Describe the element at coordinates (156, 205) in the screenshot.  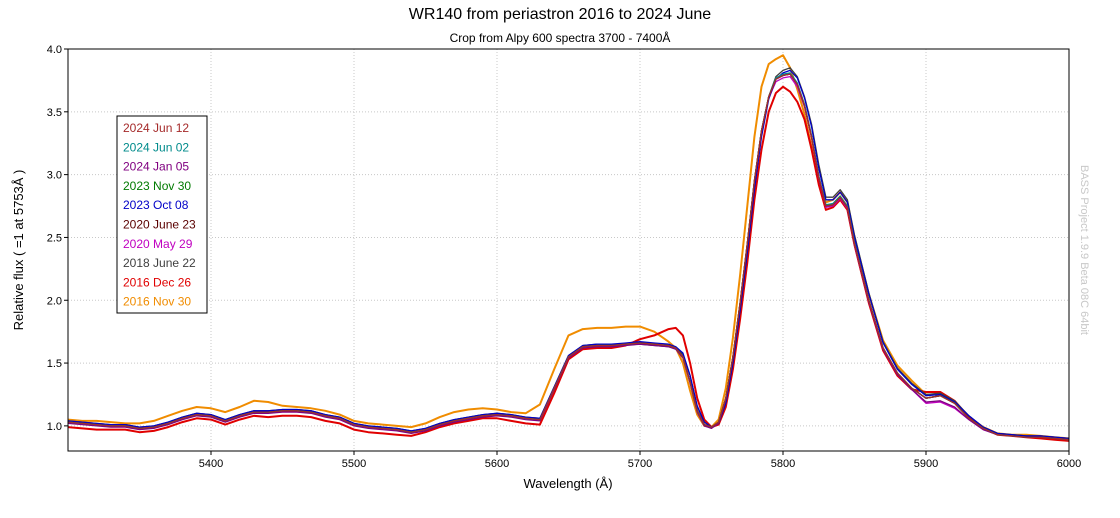
I see `legend-entry: 2023 Oct 08` at that location.